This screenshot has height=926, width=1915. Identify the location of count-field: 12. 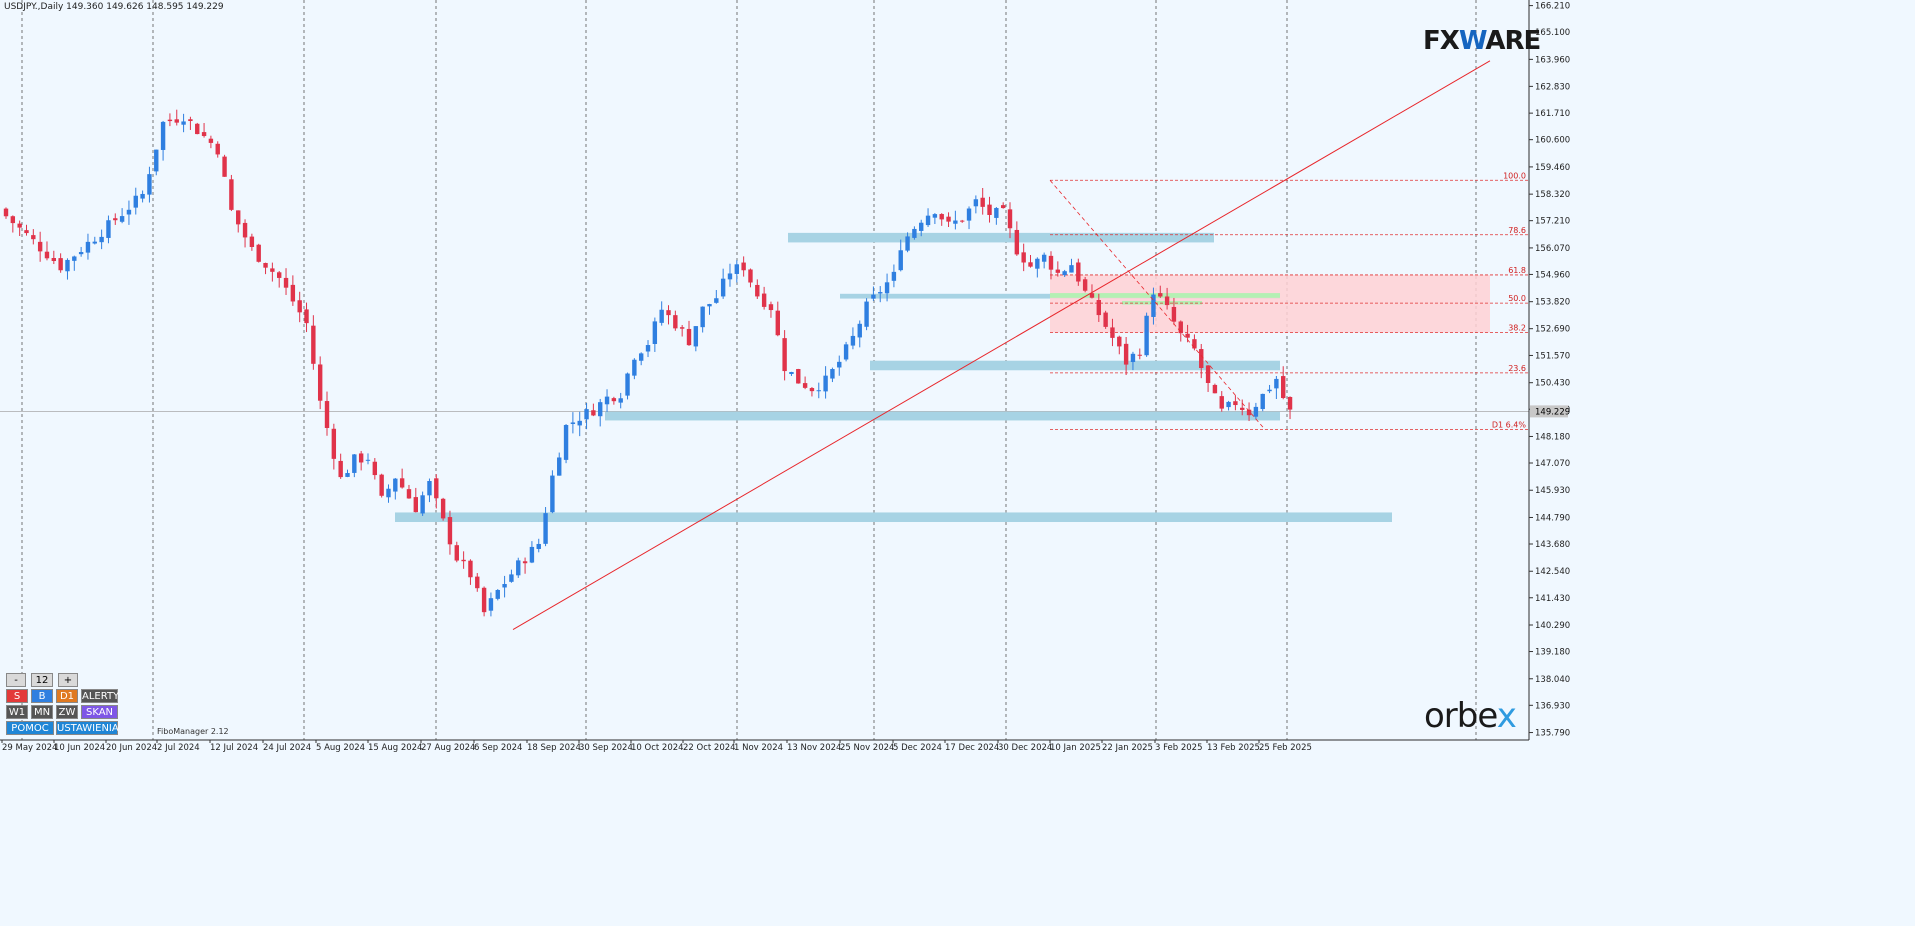
(42, 680).